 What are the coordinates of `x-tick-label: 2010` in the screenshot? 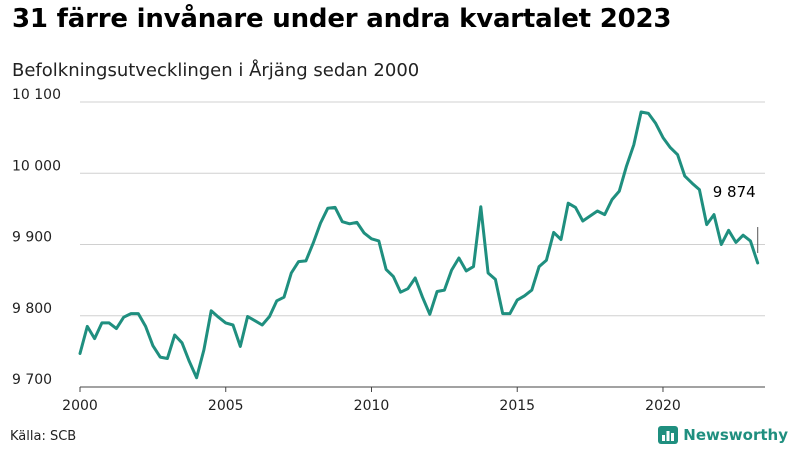 It's located at (372, 406).